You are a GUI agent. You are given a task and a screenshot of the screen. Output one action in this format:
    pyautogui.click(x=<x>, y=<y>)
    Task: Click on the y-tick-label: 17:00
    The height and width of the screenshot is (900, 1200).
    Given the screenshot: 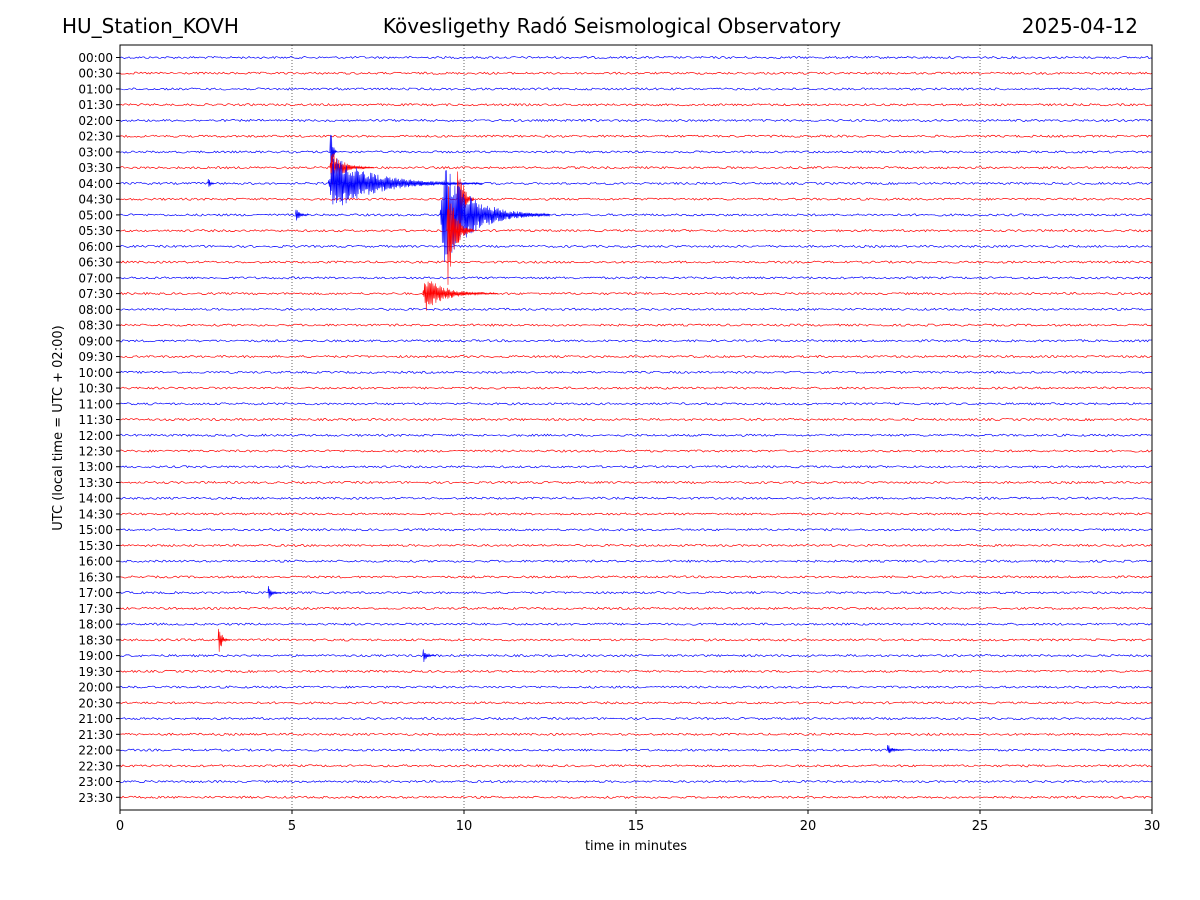 What is the action you would take?
    pyautogui.click(x=95, y=593)
    